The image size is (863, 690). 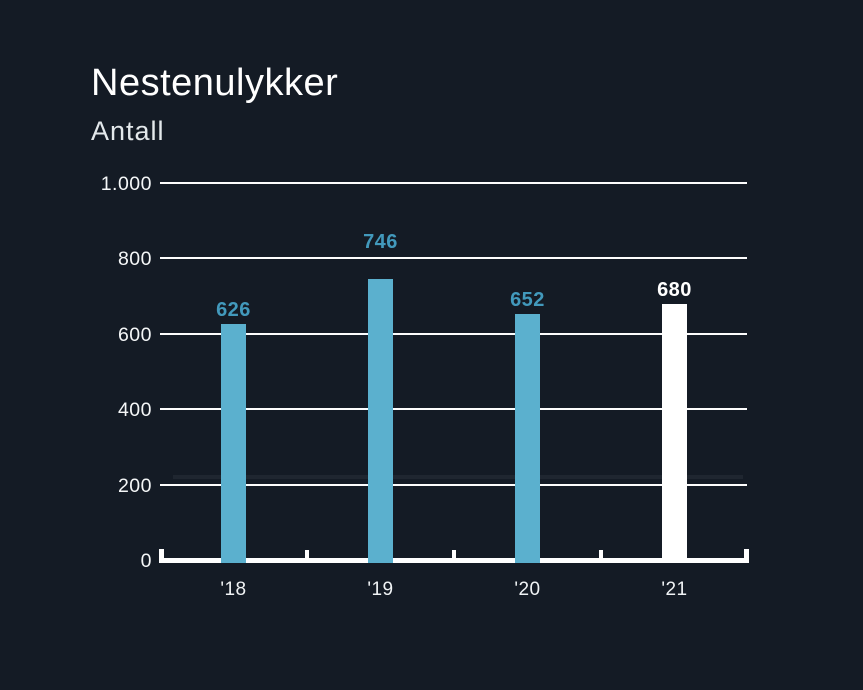 What do you see at coordinates (458, 477) in the screenshot?
I see `faint-shadow-line` at bounding box center [458, 477].